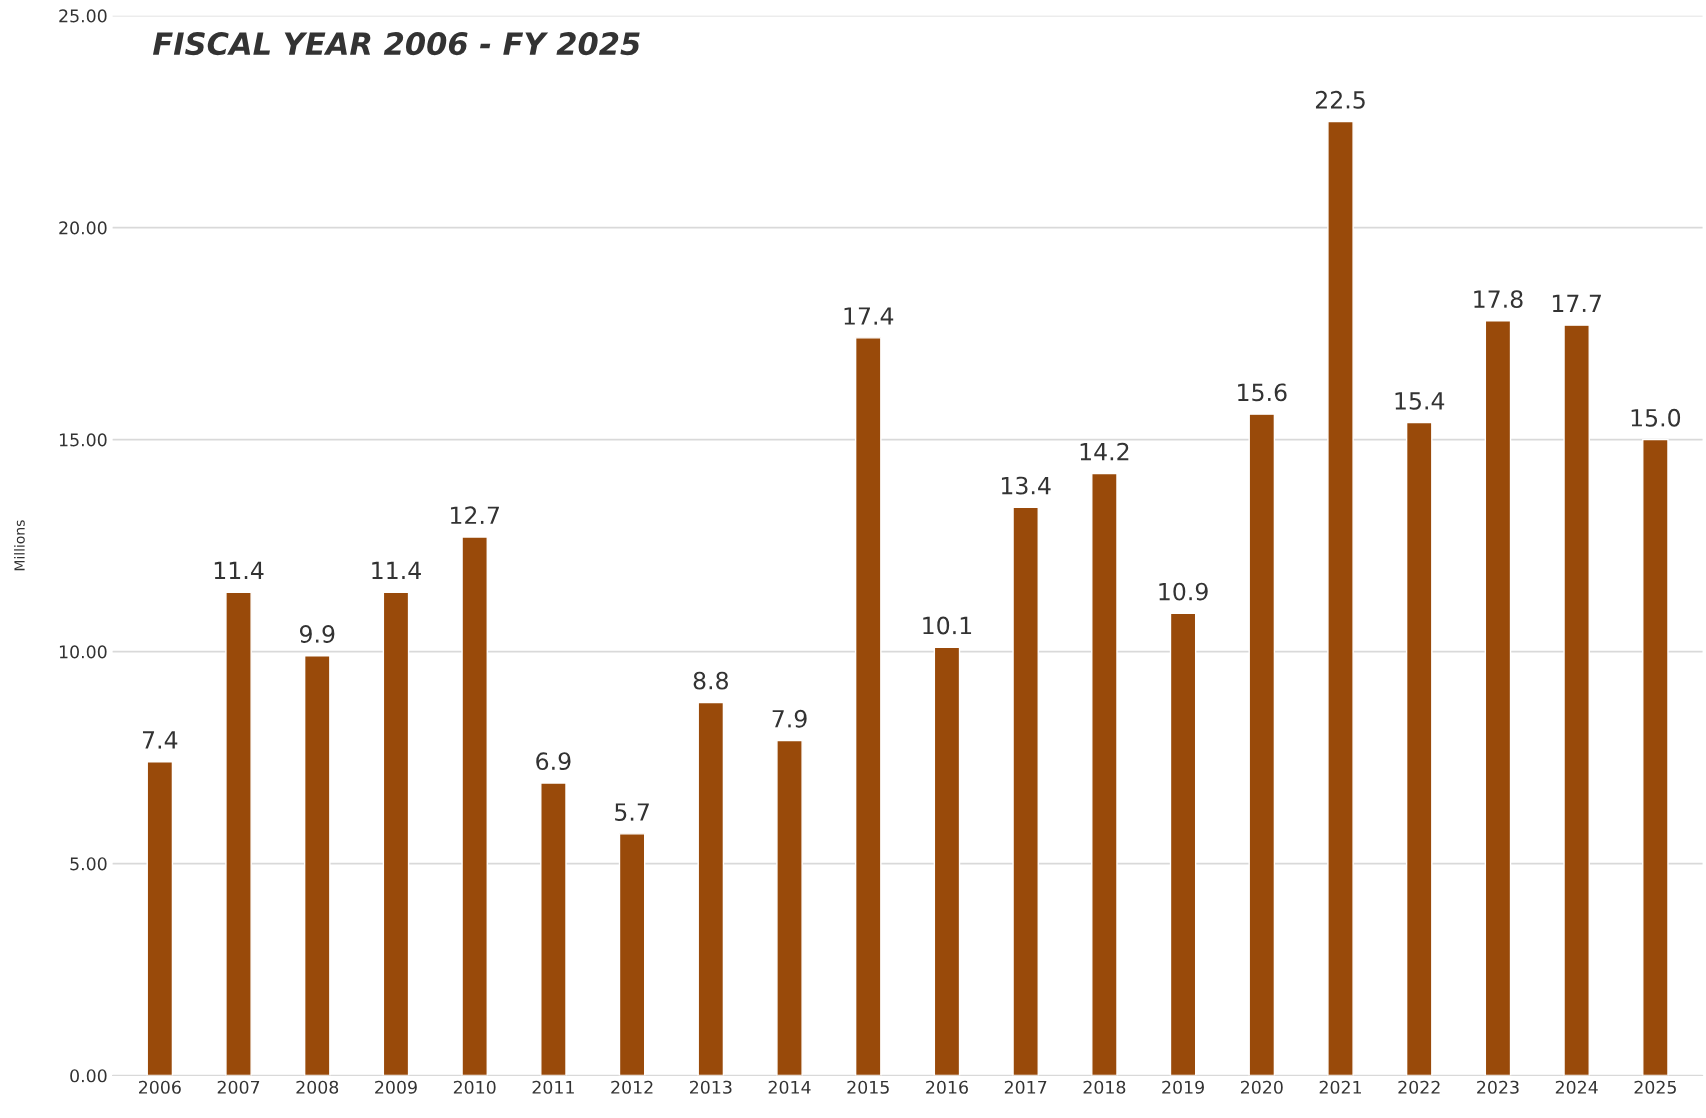 The height and width of the screenshot is (1118, 1706). Describe the element at coordinates (868, 1087) in the screenshot. I see `x-tick-label: 2015` at that location.